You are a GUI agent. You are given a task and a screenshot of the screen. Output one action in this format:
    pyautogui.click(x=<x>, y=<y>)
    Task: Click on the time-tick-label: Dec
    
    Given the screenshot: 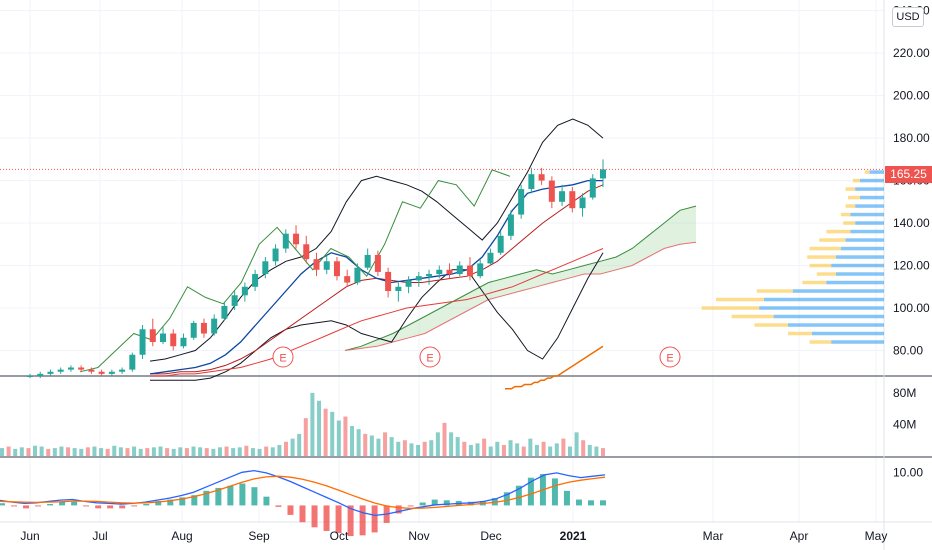 What is the action you would take?
    pyautogui.click(x=490, y=536)
    